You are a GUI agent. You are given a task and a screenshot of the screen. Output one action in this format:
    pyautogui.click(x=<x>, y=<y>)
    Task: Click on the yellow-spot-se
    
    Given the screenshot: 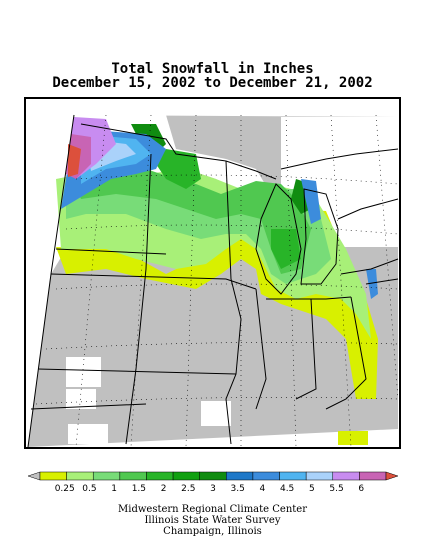 What is the action you would take?
    pyautogui.click(x=353, y=438)
    